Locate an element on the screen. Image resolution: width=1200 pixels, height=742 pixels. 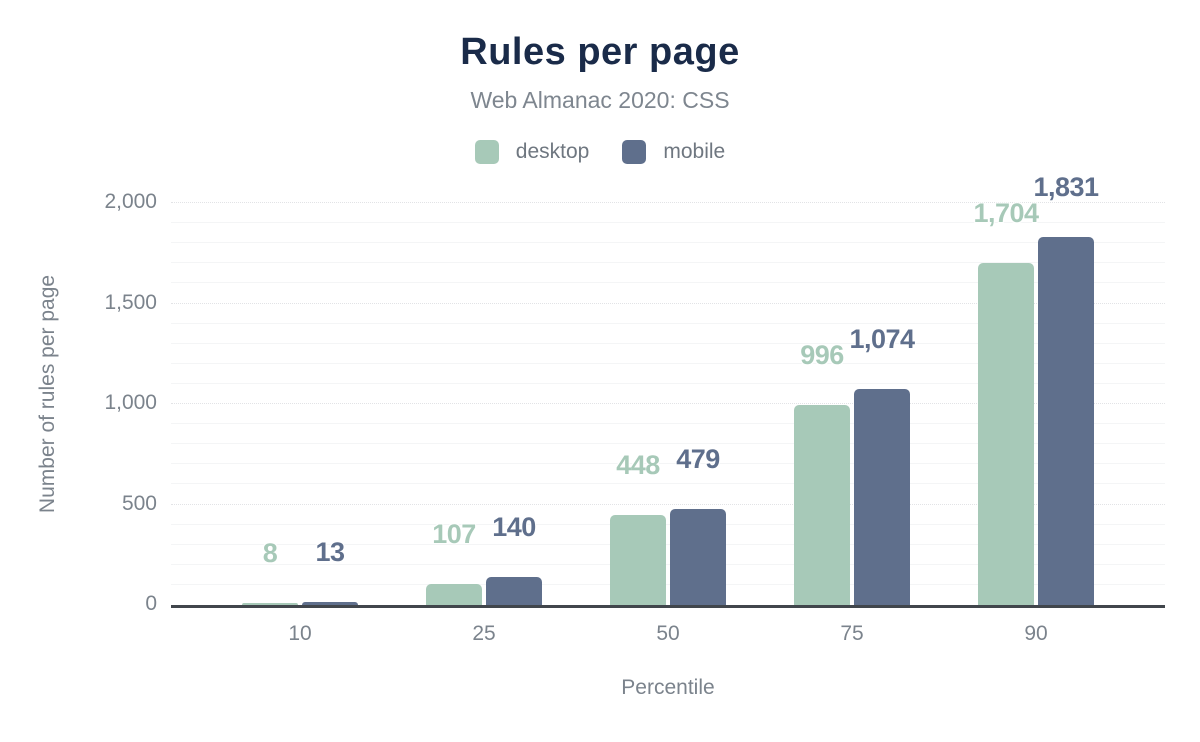
bar-desktop-p10 is located at coordinates (270, 604).